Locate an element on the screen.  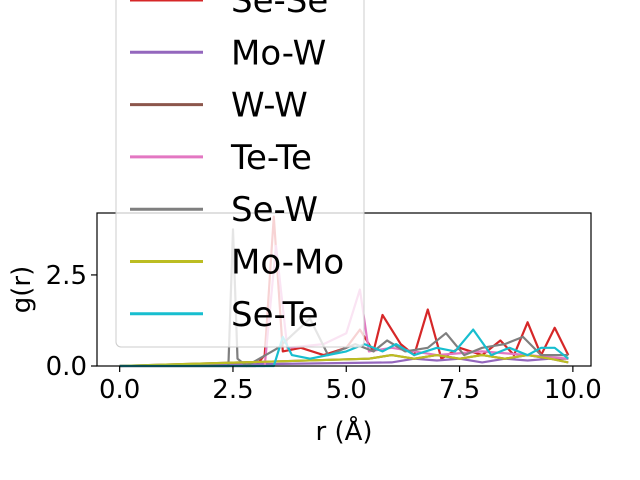
series-line-mo-w is located at coordinates (344, 362).